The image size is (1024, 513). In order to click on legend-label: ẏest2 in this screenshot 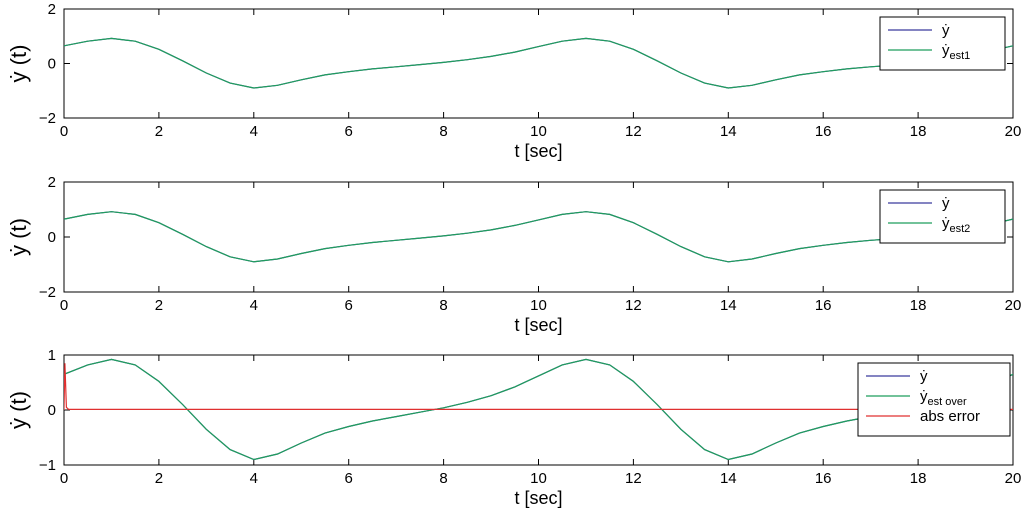, I will do `click(956, 225)`.